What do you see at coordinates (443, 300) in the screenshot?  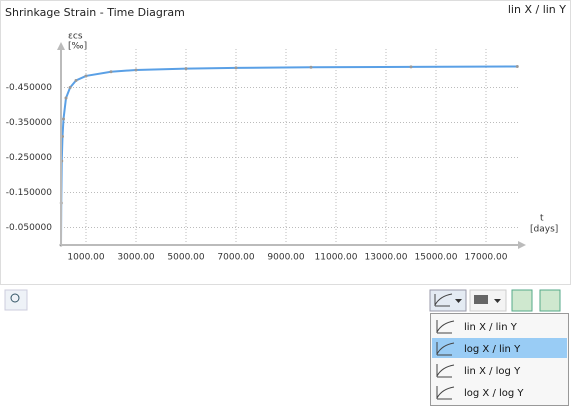 I see `scale-icon` at bounding box center [443, 300].